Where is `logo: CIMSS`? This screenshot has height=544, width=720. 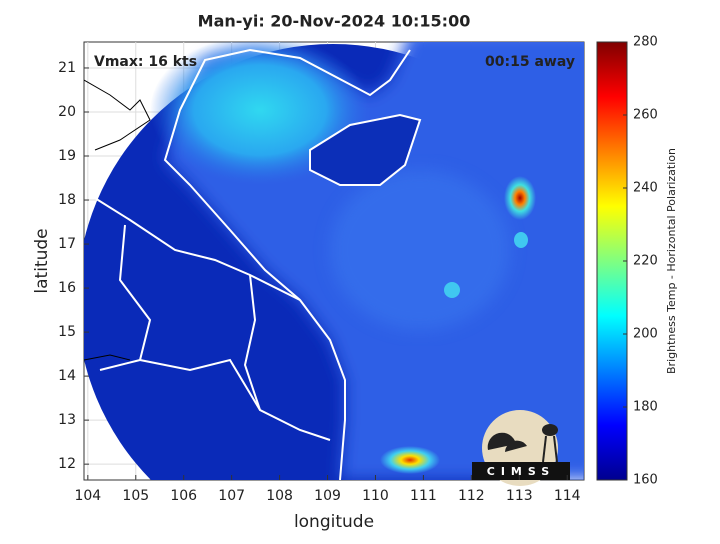 logo: CIMSS is located at coordinates (521, 448).